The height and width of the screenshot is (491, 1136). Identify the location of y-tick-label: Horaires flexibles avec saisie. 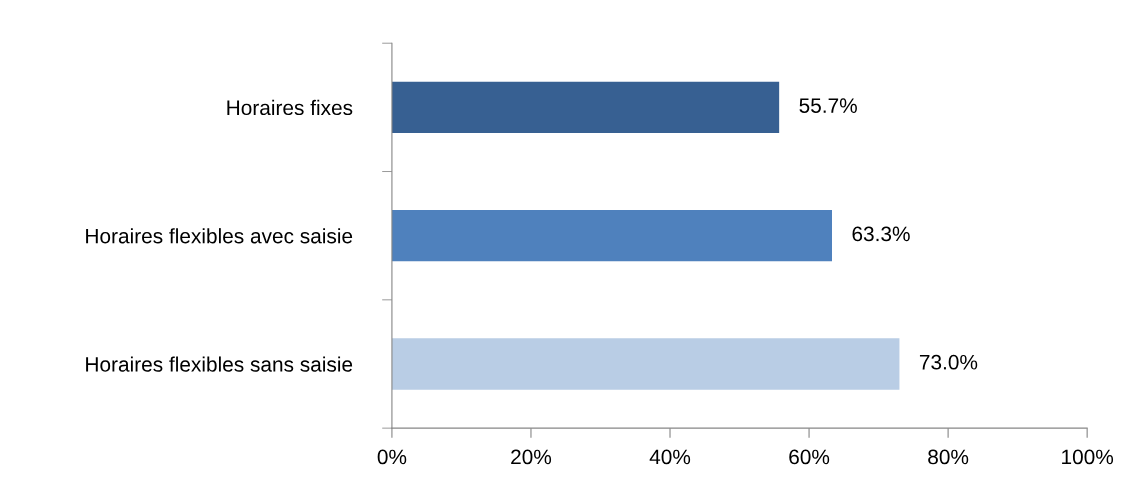
(219, 236).